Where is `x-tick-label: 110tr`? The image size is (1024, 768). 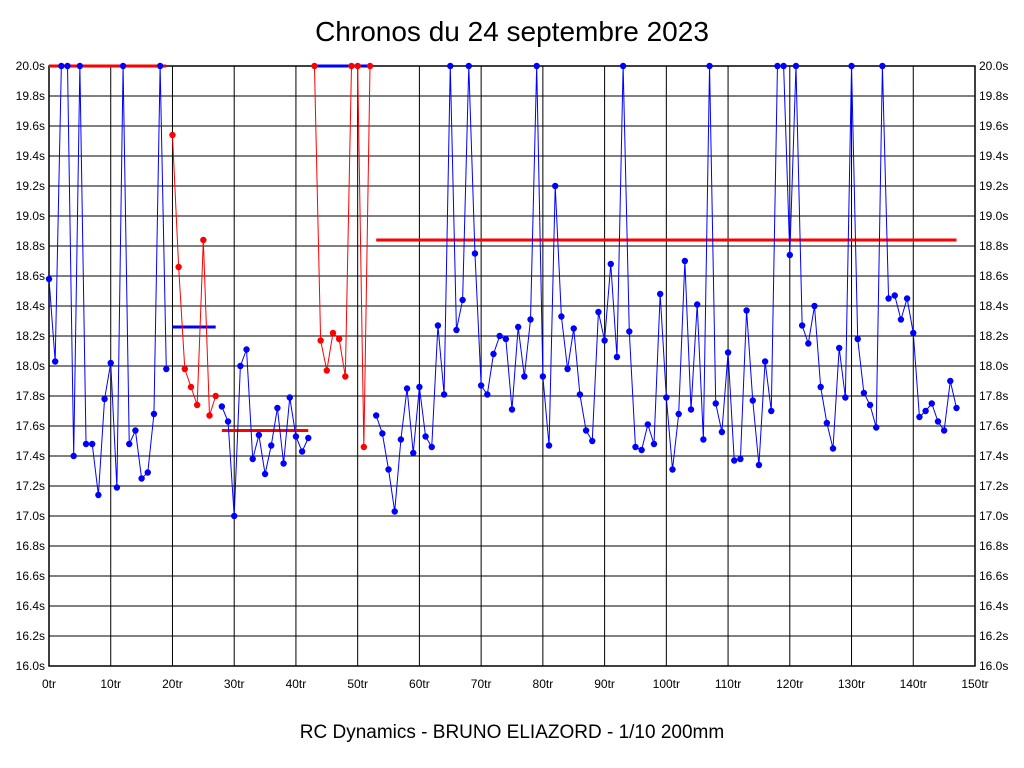
x-tick-label: 110tr is located at coordinates (728, 684).